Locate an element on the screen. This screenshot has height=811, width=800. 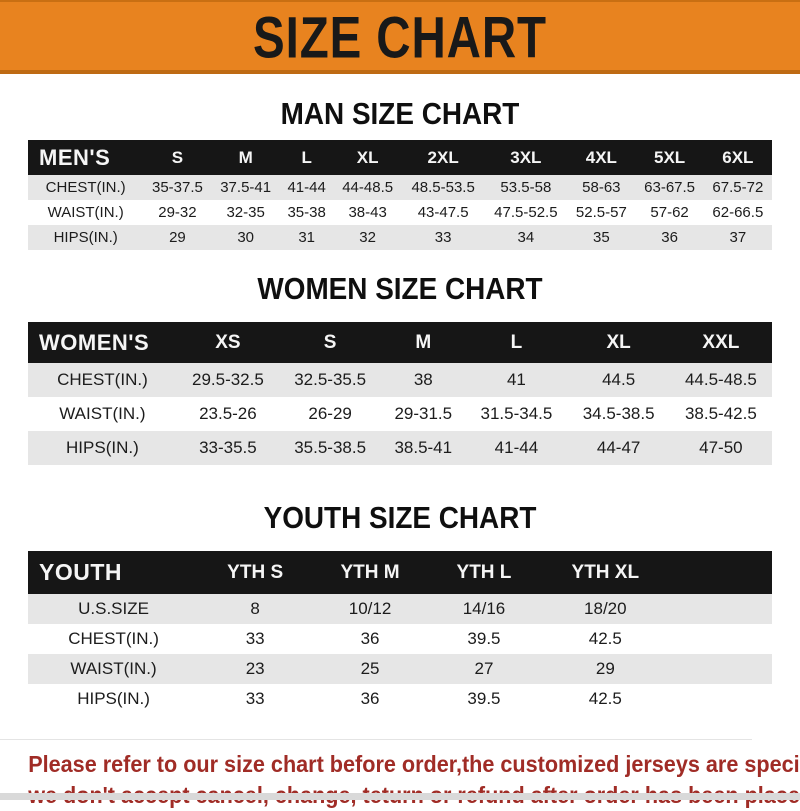
size-chart-banner: SIZE CHART is located at coordinates (400, 37).